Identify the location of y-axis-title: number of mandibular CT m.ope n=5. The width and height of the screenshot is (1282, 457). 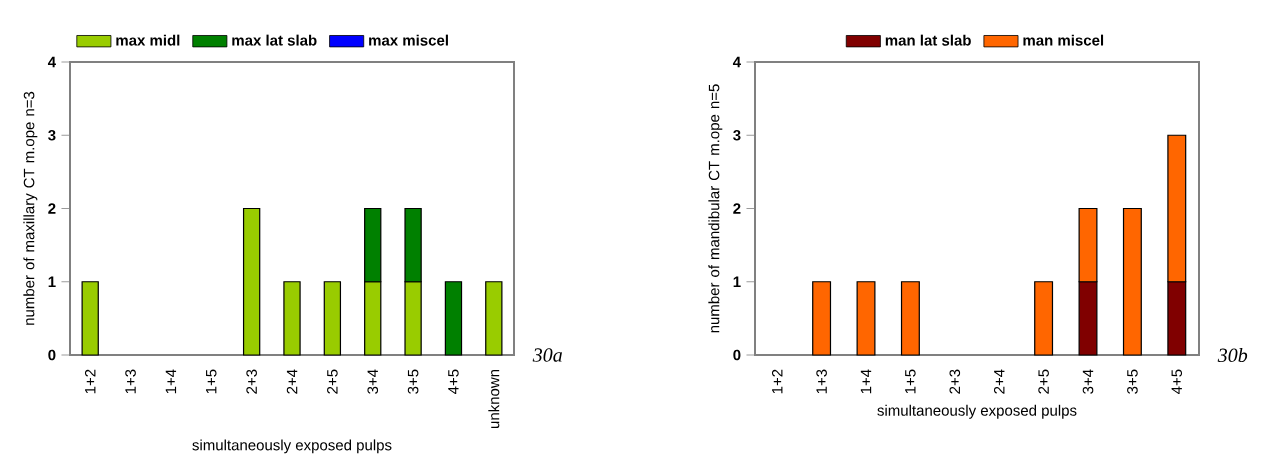
(715, 208).